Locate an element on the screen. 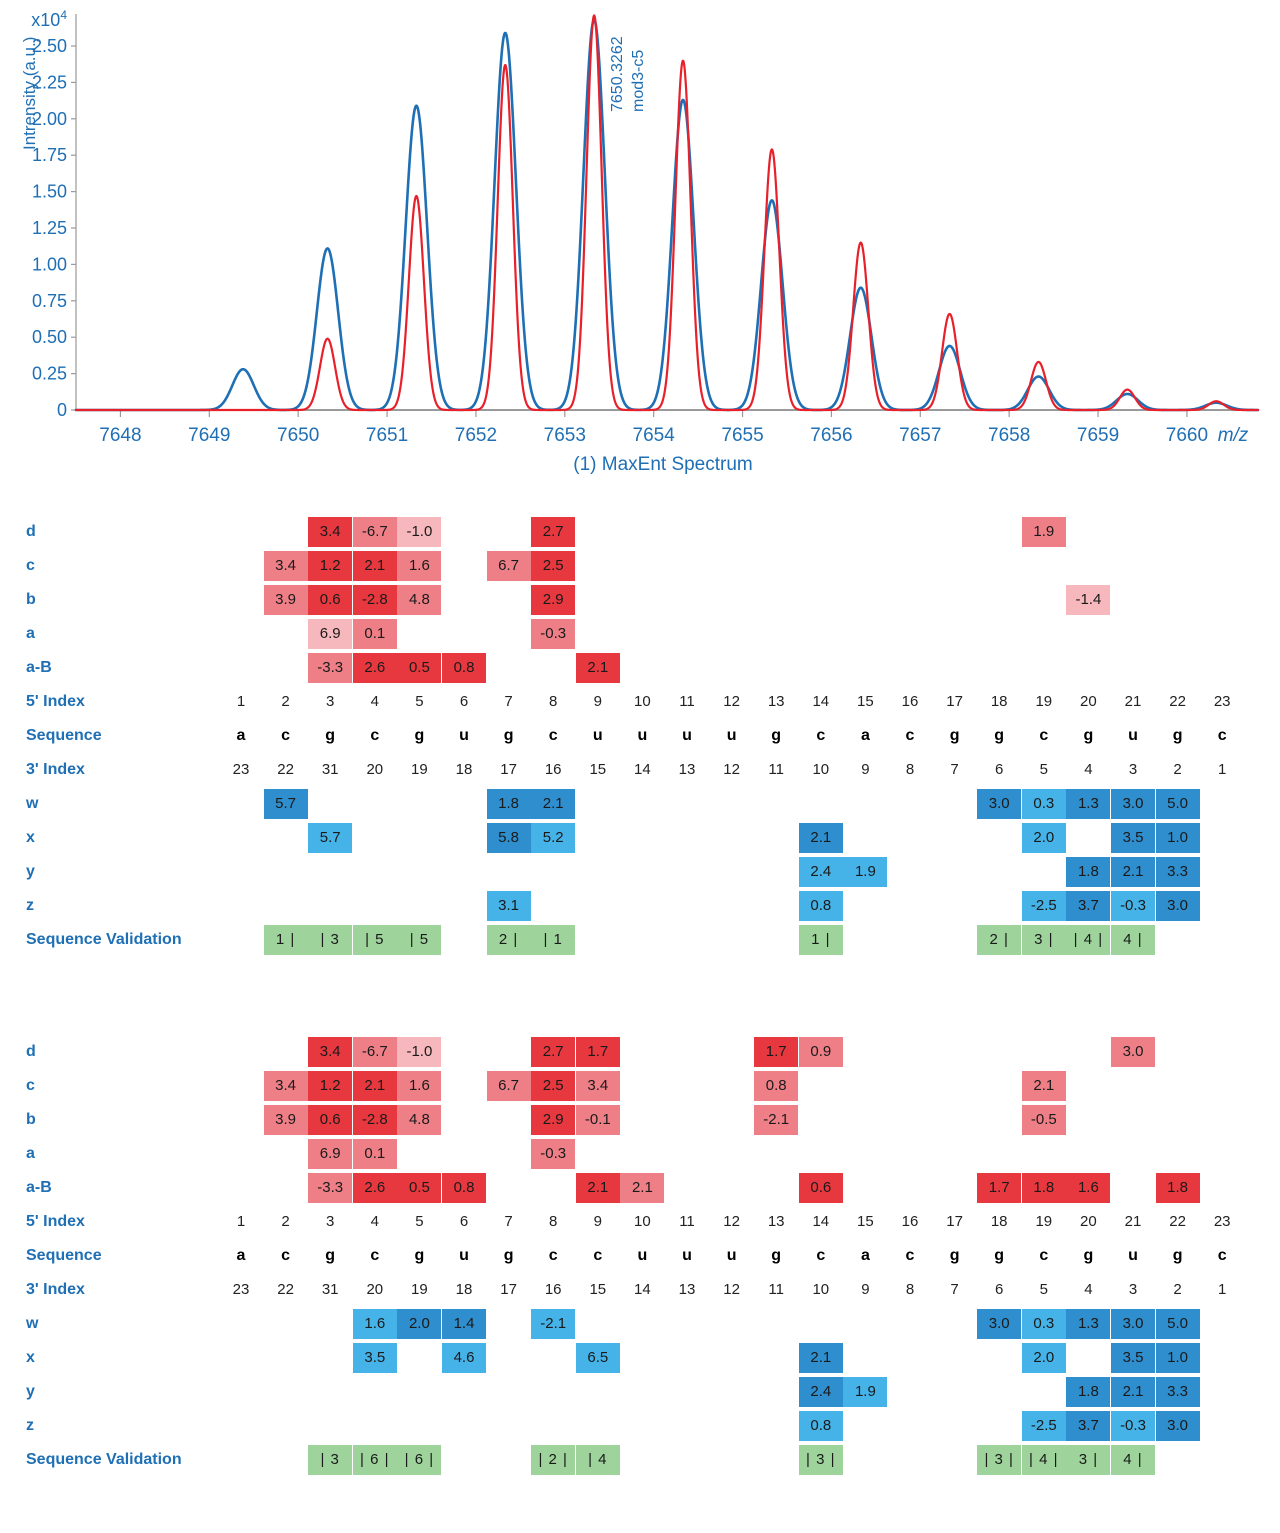  ladder-cell: -0.5 is located at coordinates (1043, 1120).